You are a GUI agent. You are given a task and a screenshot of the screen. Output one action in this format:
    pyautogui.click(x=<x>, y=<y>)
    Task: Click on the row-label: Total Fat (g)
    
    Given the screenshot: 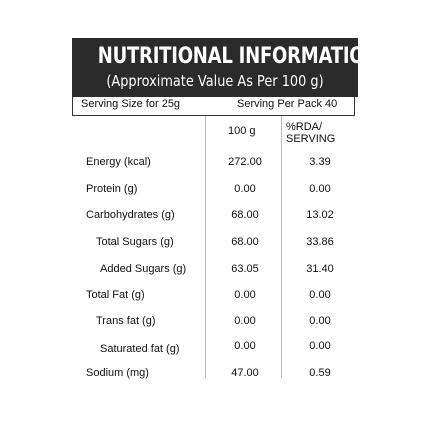 What is the action you would take?
    pyautogui.click(x=115, y=295)
    